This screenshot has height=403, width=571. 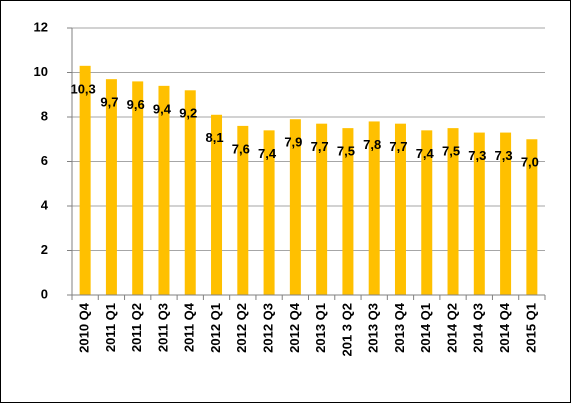 What do you see at coordinates (241, 148) in the screenshot?
I see `data-label: 7,6` at bounding box center [241, 148].